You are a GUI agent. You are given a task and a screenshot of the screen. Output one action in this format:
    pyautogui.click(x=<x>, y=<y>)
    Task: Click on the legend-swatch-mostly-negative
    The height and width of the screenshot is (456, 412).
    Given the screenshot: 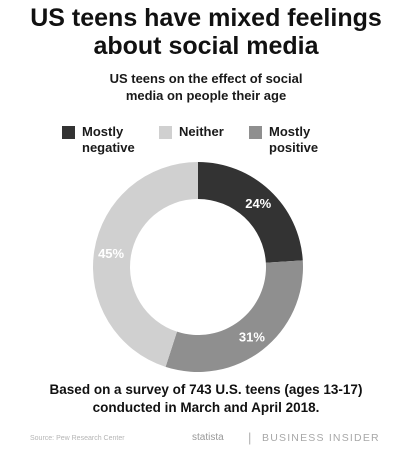 What is the action you would take?
    pyautogui.click(x=68, y=132)
    